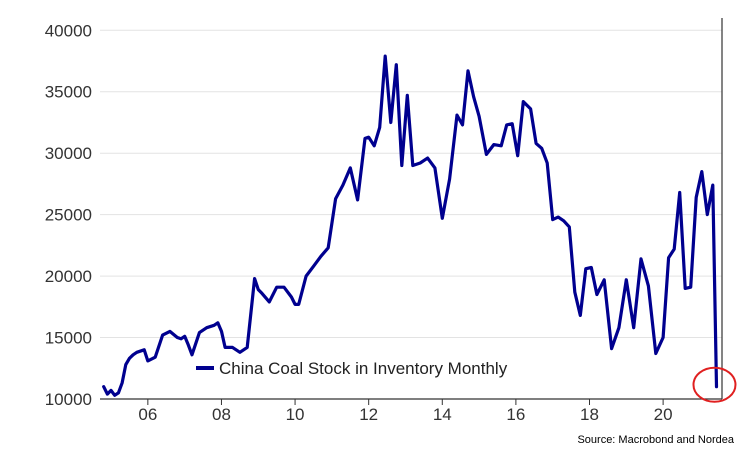 The height and width of the screenshot is (468, 752). What do you see at coordinates (589, 414) in the screenshot?
I see `x-tick-label: 18` at bounding box center [589, 414].